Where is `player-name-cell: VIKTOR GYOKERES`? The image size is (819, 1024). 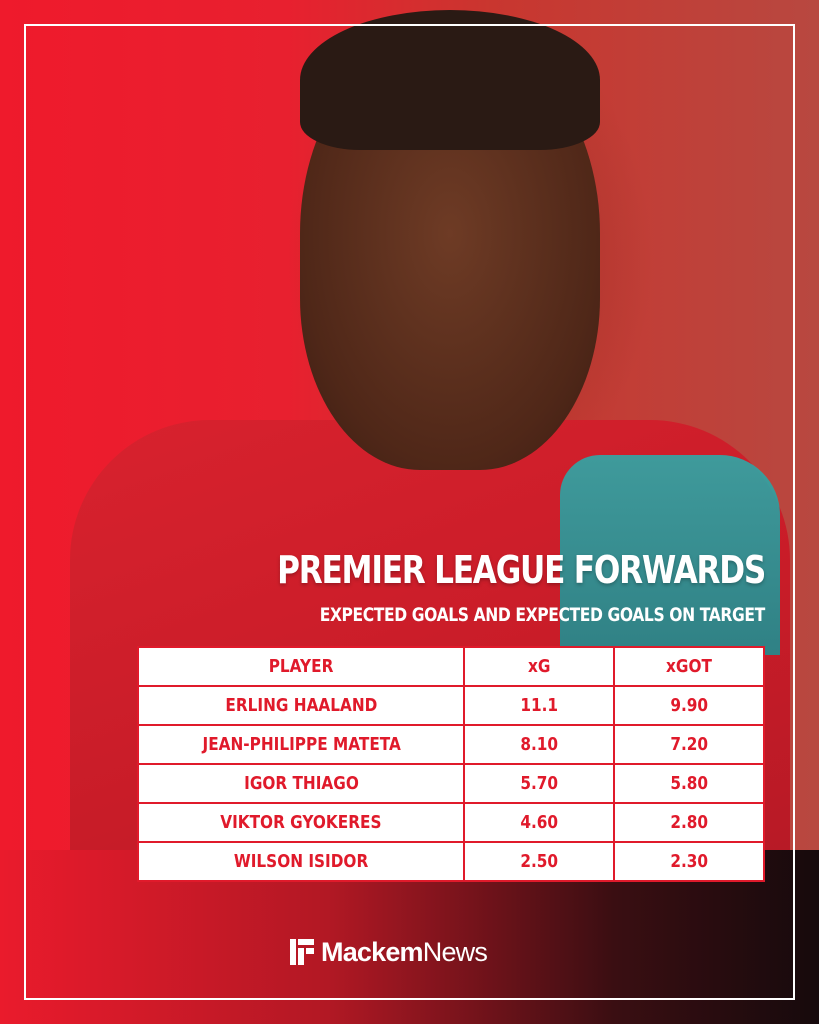 player-name-cell: VIKTOR GYOKERES is located at coordinates (301, 822).